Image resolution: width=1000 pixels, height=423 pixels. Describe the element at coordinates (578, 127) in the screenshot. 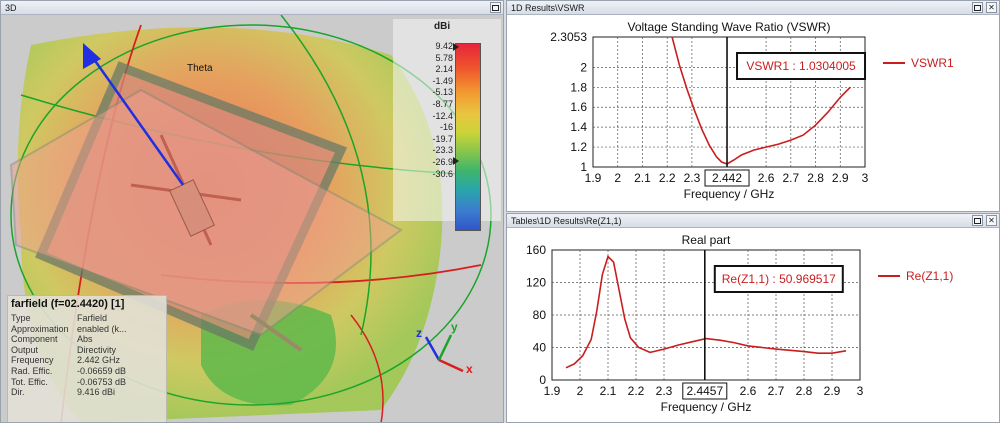

I see `y-tick-label: 1.4` at that location.